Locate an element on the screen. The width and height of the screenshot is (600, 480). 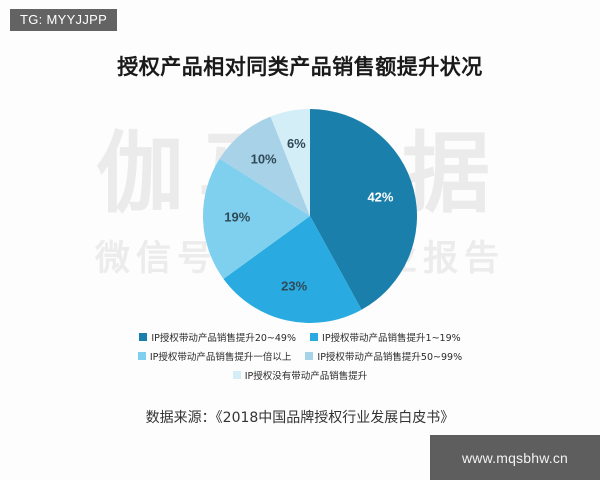
legend-item-label: IP授权带动产品销售提升一倍以上 is located at coordinates (220, 357).